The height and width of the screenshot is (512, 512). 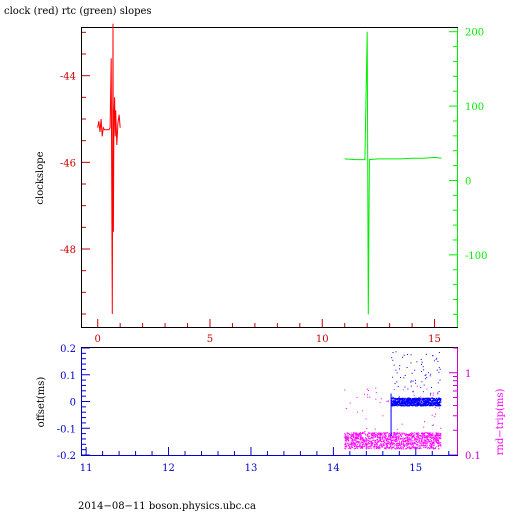 I want to click on bottom-x-axis: 11 12 13 14 15, so click(x=268, y=460).